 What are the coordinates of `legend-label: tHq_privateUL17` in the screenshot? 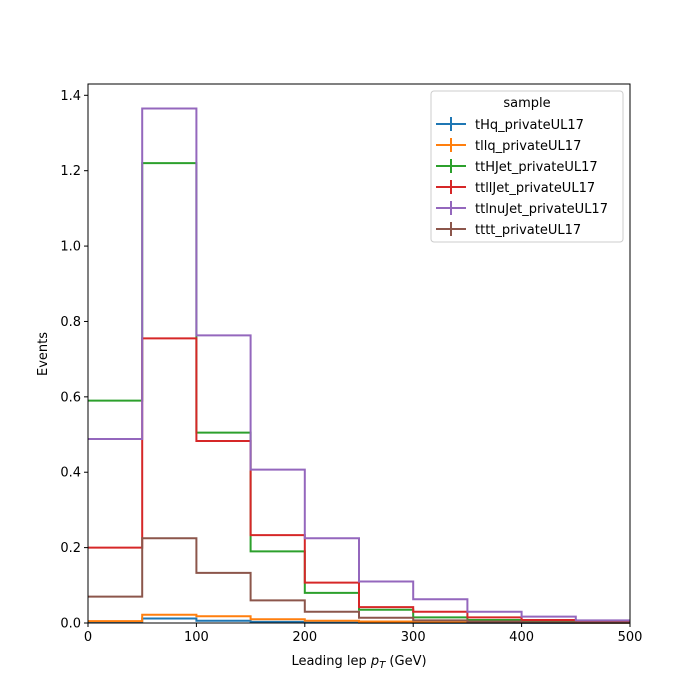 It's located at (529, 125).